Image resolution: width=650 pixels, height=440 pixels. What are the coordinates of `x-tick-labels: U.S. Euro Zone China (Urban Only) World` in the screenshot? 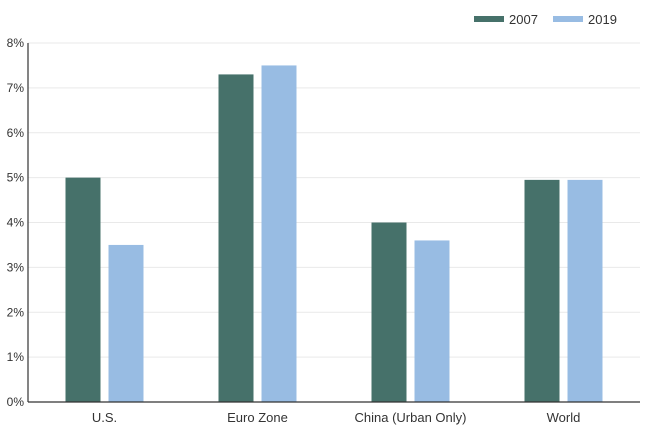 It's located at (336, 417).